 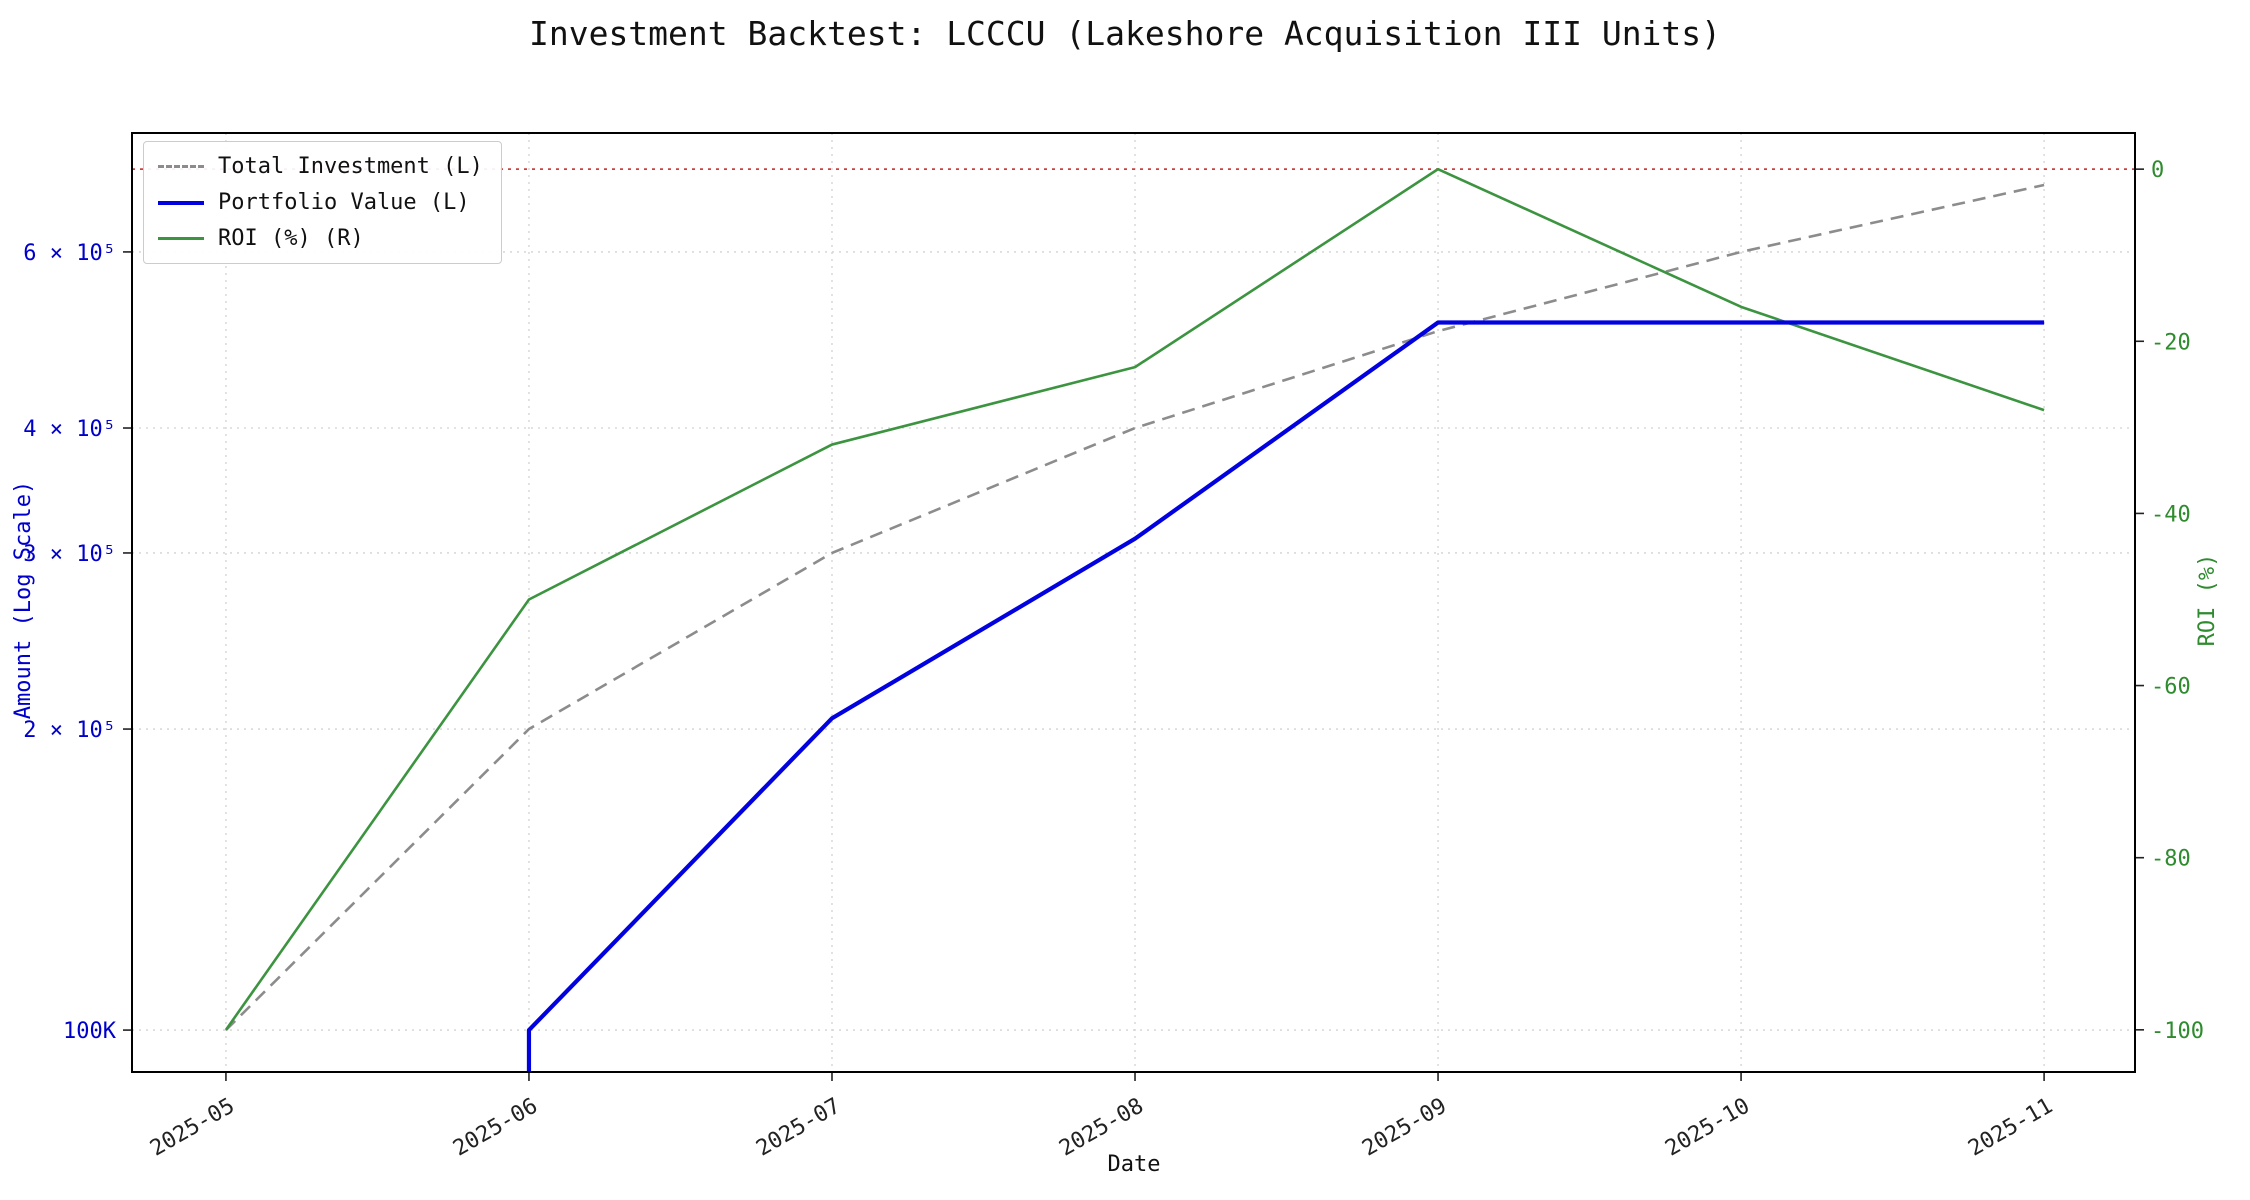 I want to click on left-tick-label: 6 × 10⁵, so click(x=69, y=253).